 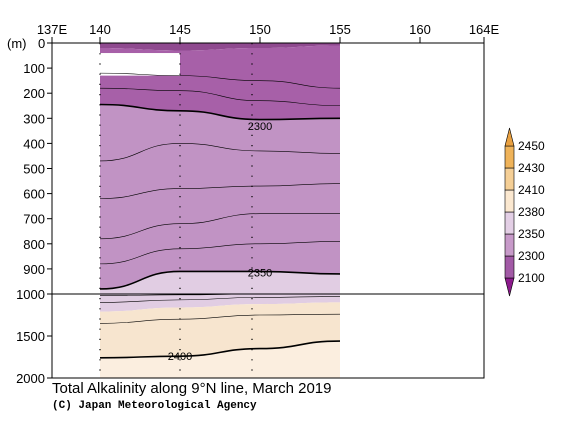 What do you see at coordinates (509, 137) in the screenshot?
I see `colorbar-arrow-high` at bounding box center [509, 137].